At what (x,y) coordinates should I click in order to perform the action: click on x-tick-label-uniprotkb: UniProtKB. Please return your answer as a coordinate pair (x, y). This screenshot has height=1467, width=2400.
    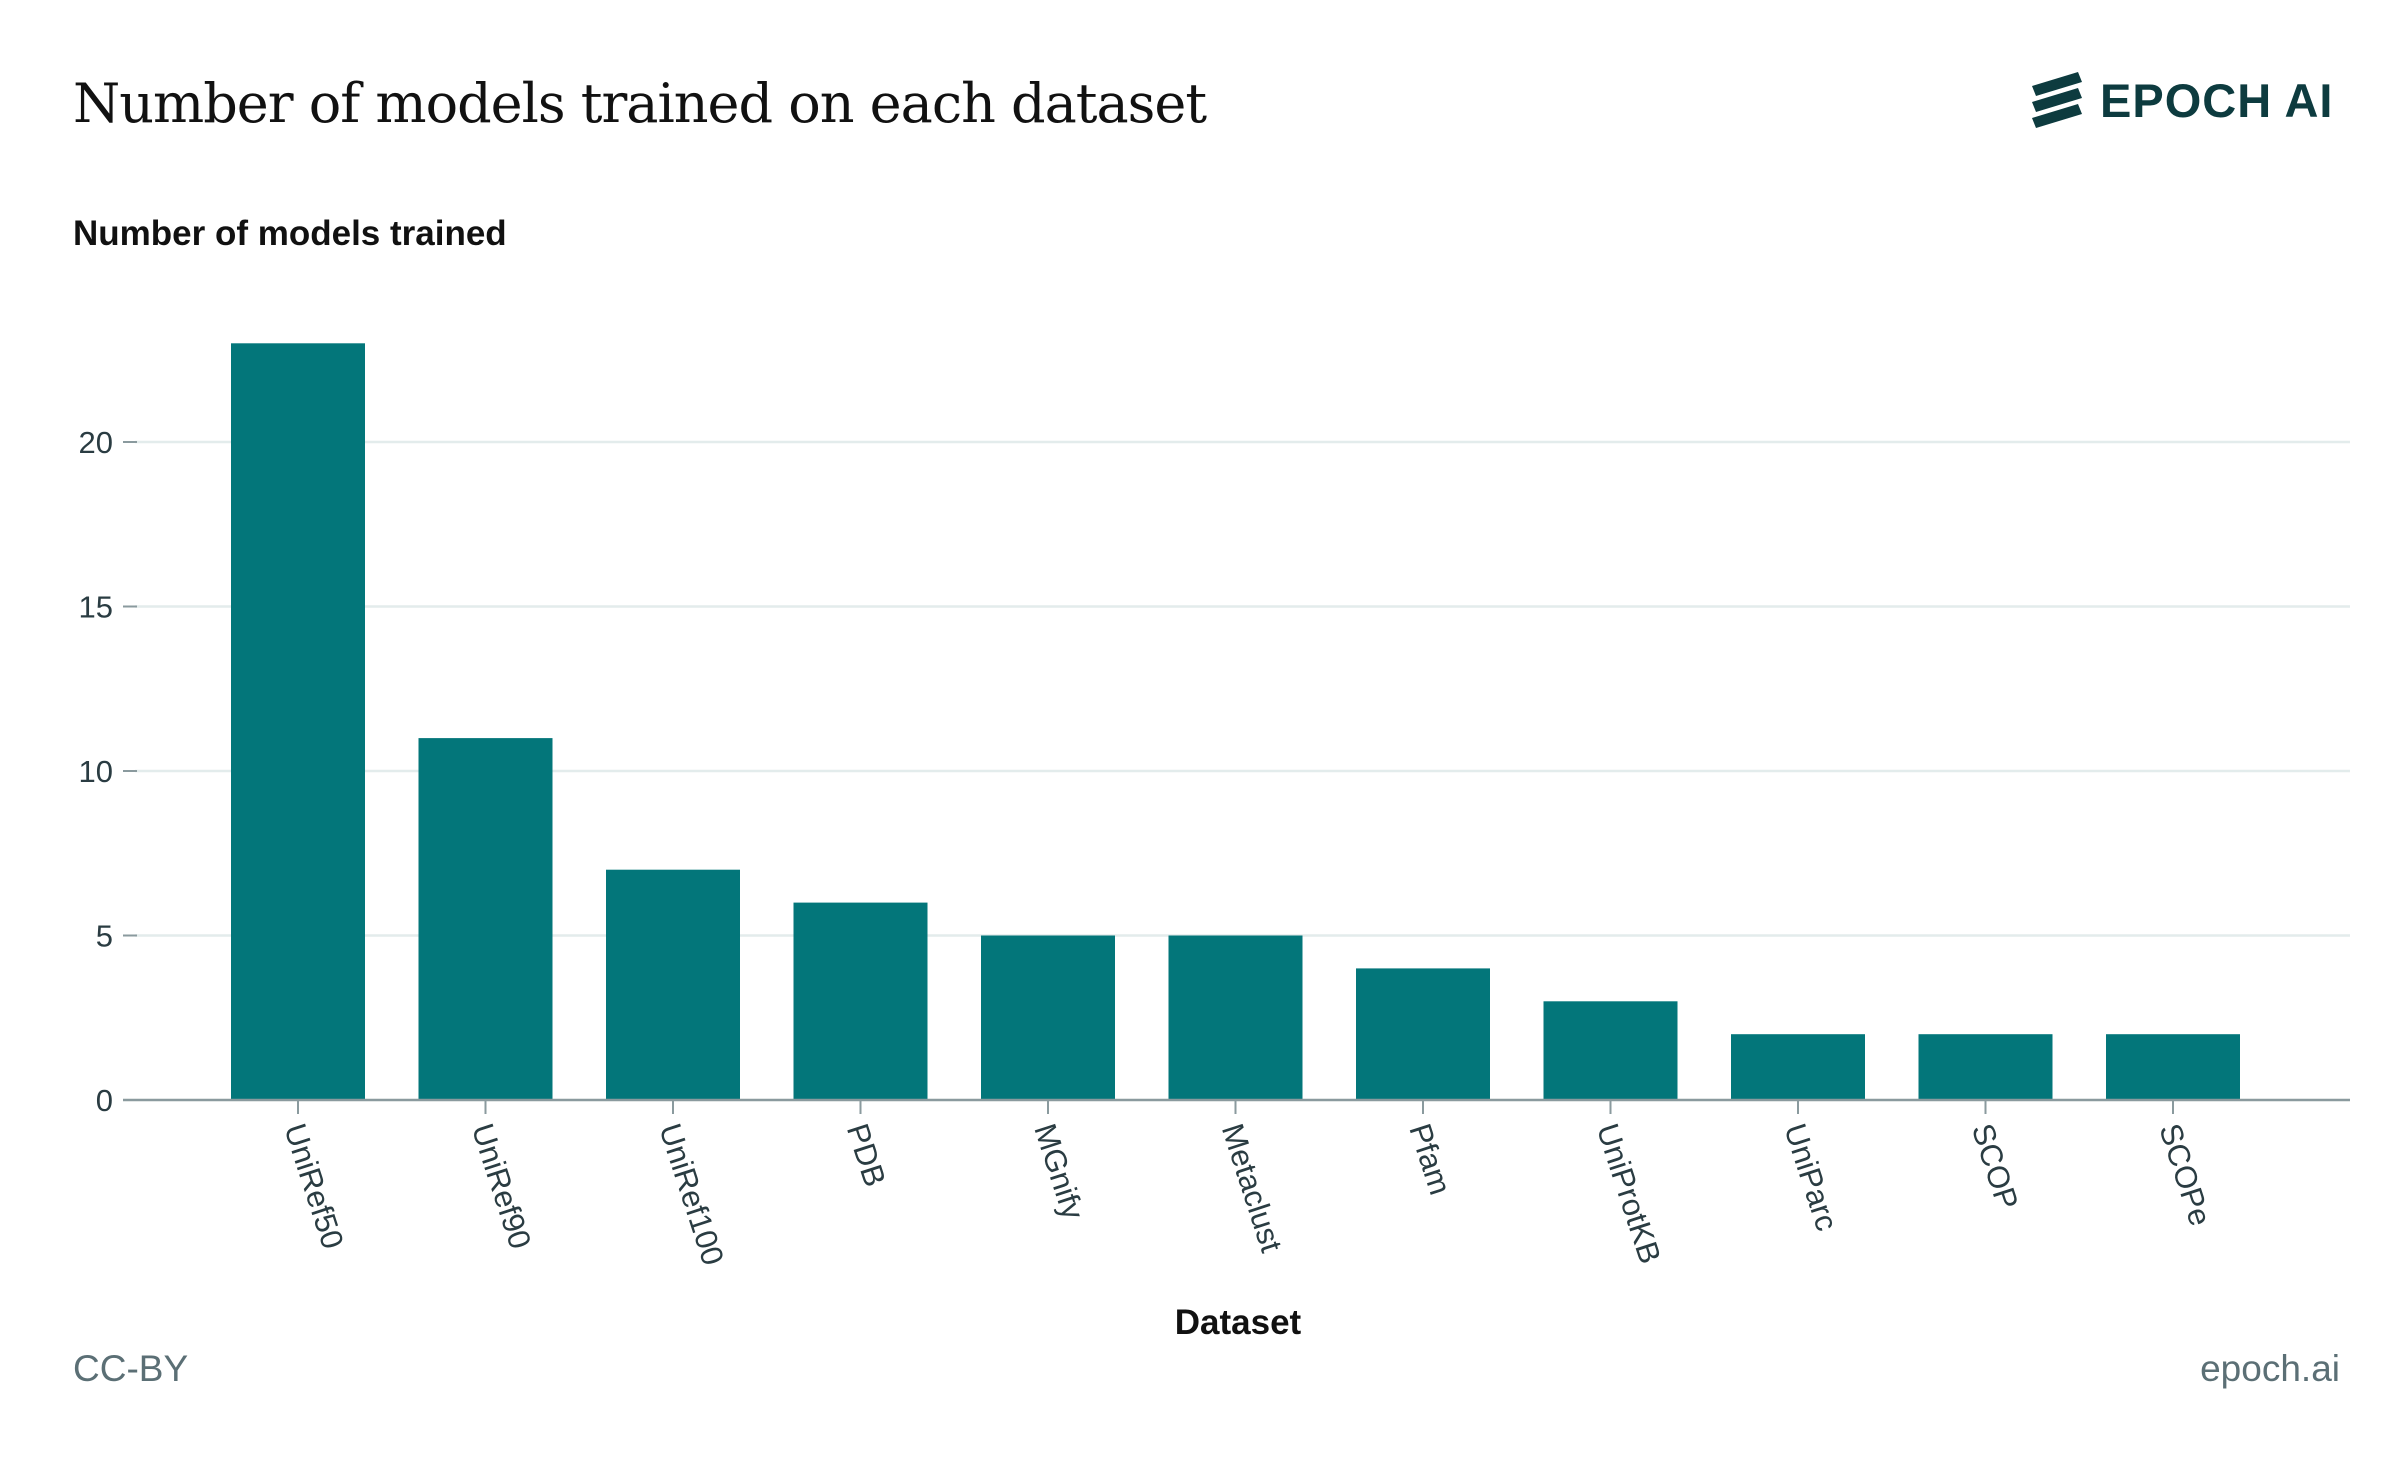
    Looking at the image, I should click on (1629, 1193).